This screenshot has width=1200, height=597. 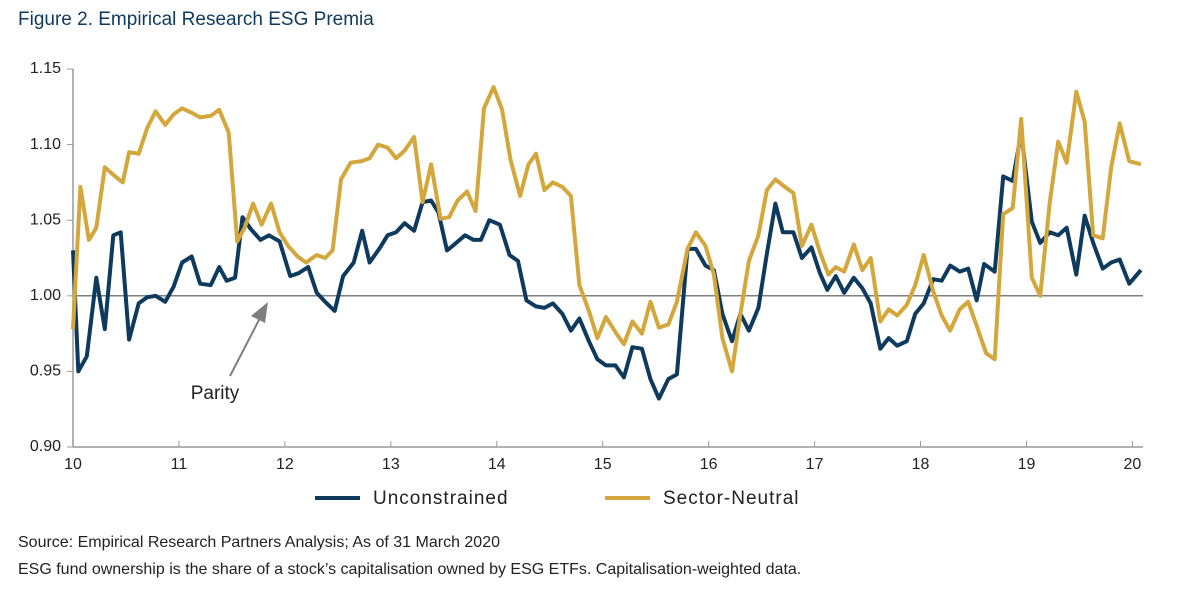 I want to click on y-tick-label: 1.00, so click(x=45, y=295).